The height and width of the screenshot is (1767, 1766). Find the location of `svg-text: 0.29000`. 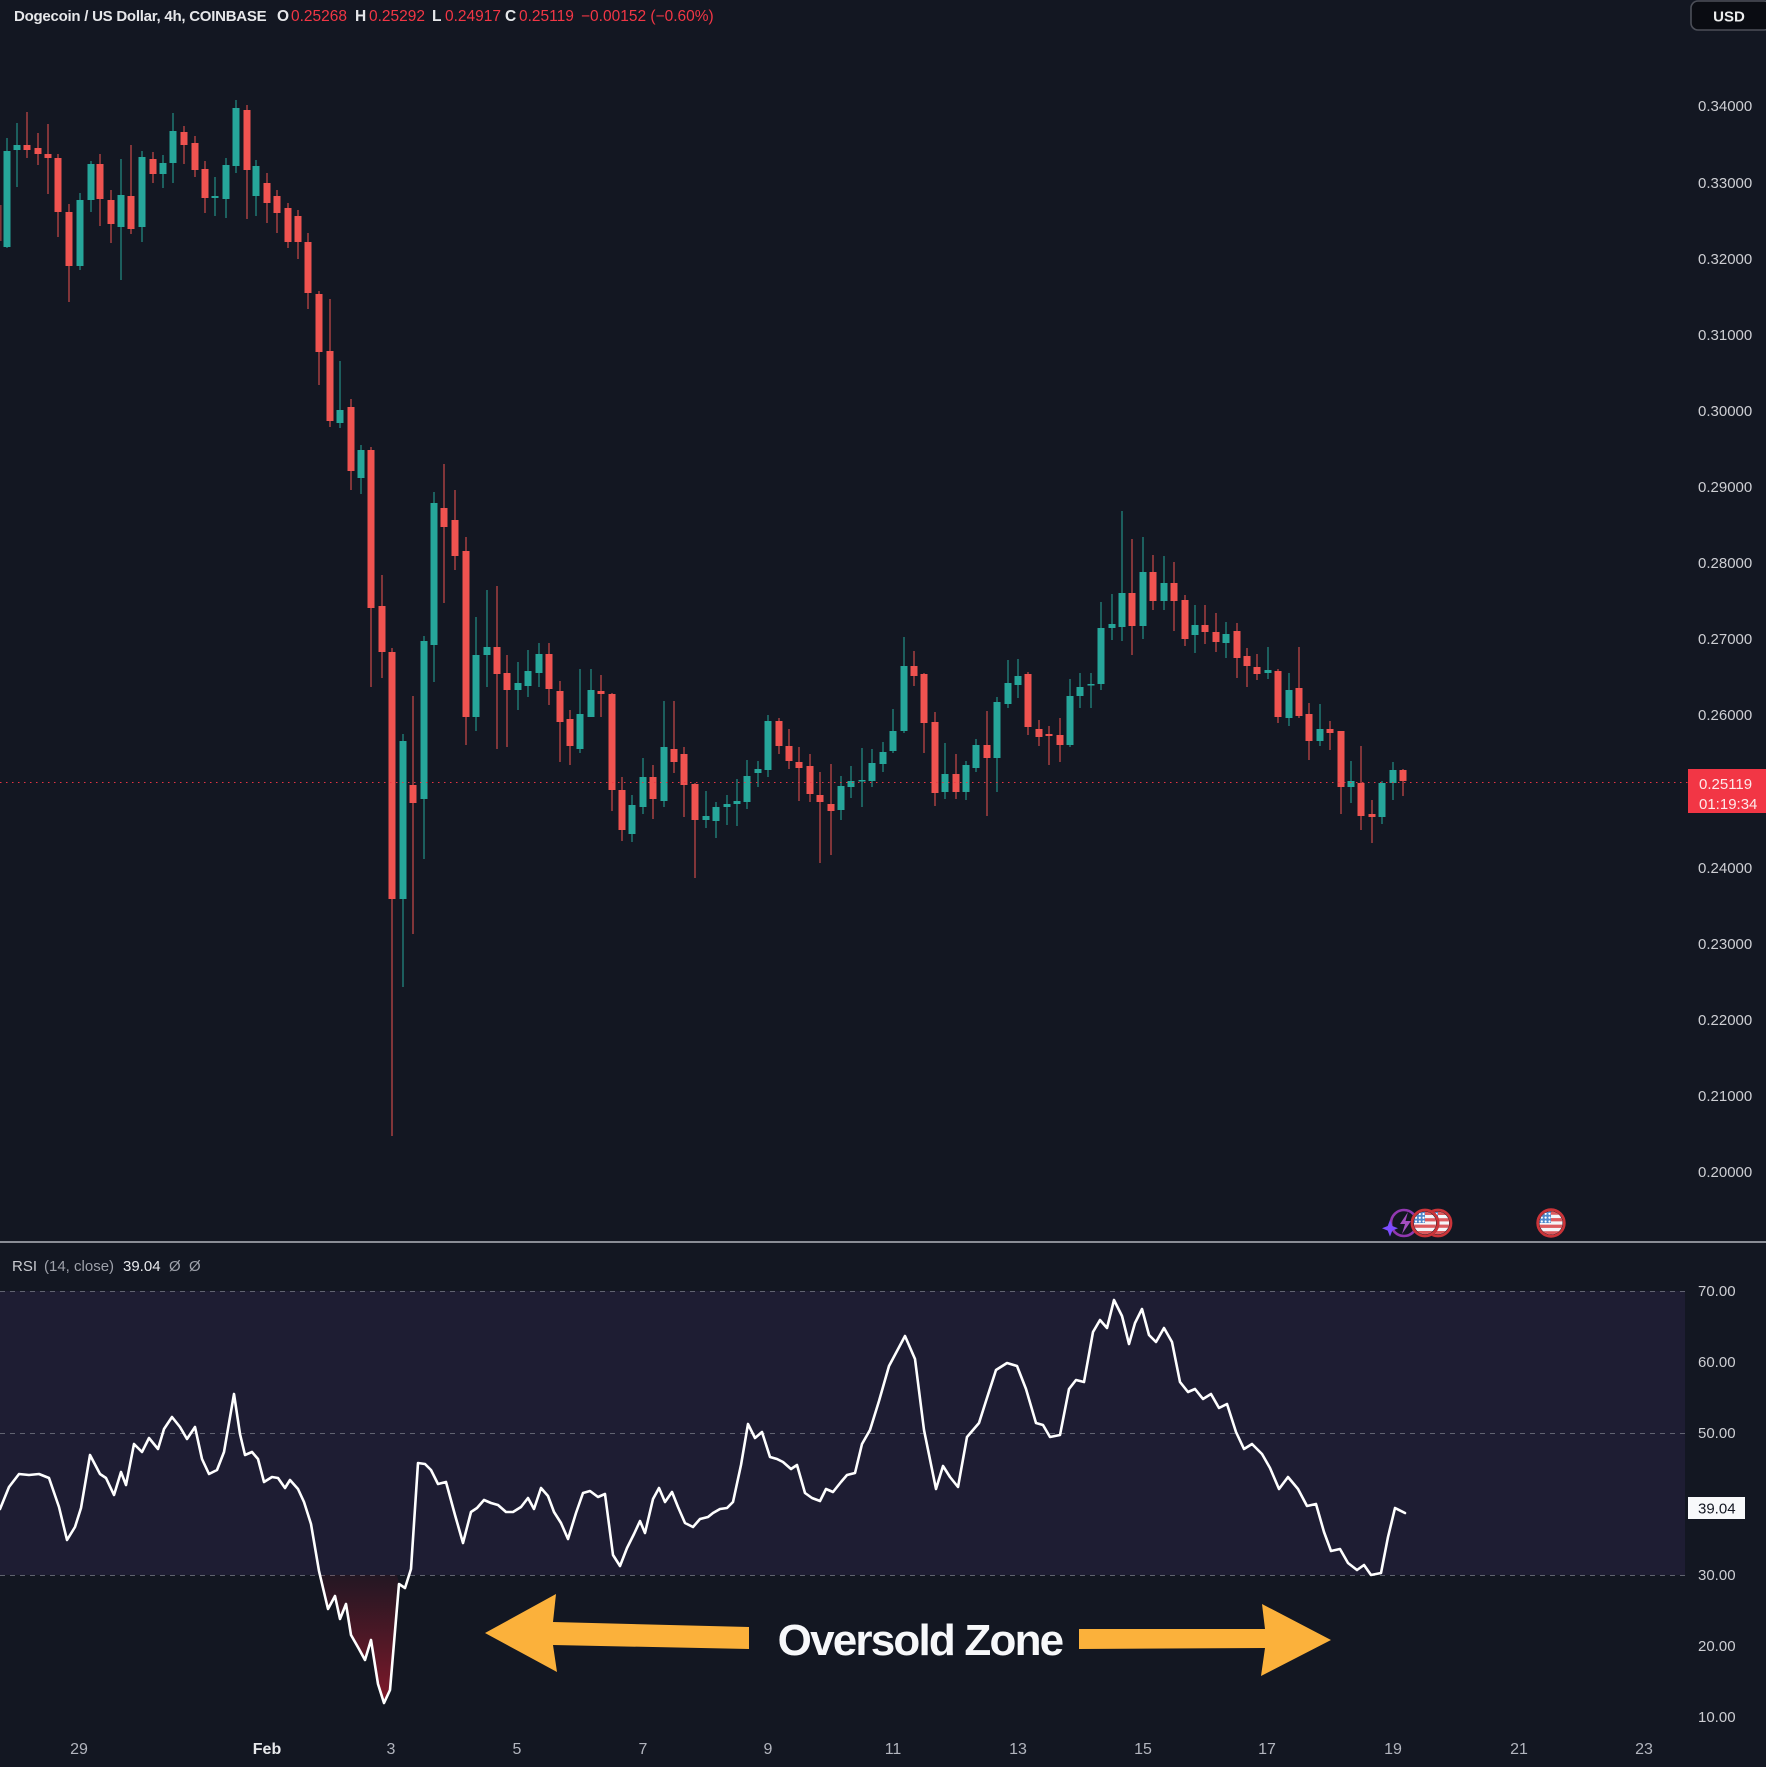

svg-text: 0.29000 is located at coordinates (1725, 487).